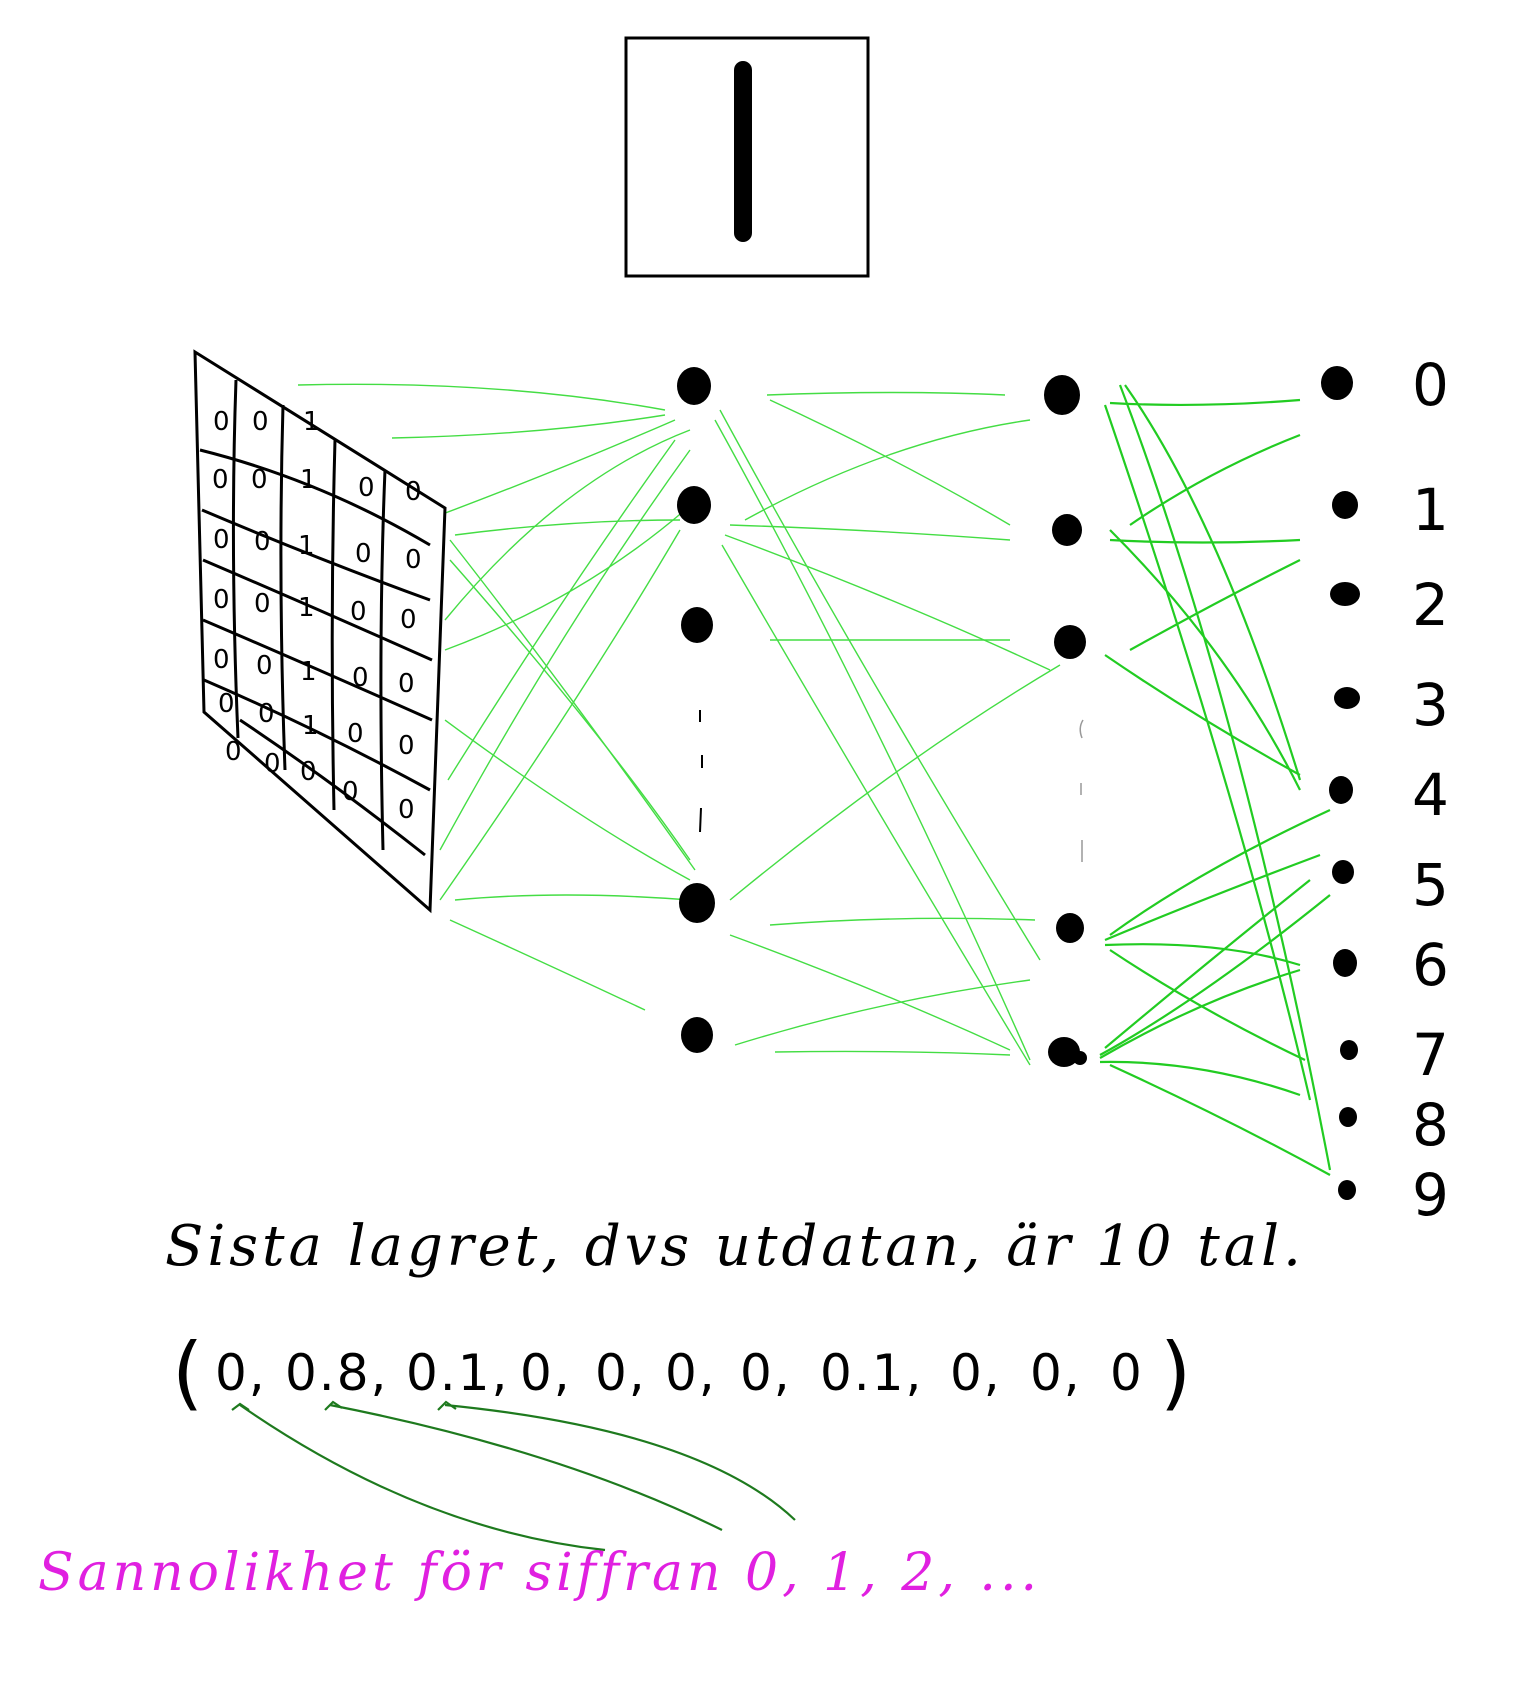  Describe the element at coordinates (1430, 965) in the screenshot. I see `output-label-6: 6` at that location.